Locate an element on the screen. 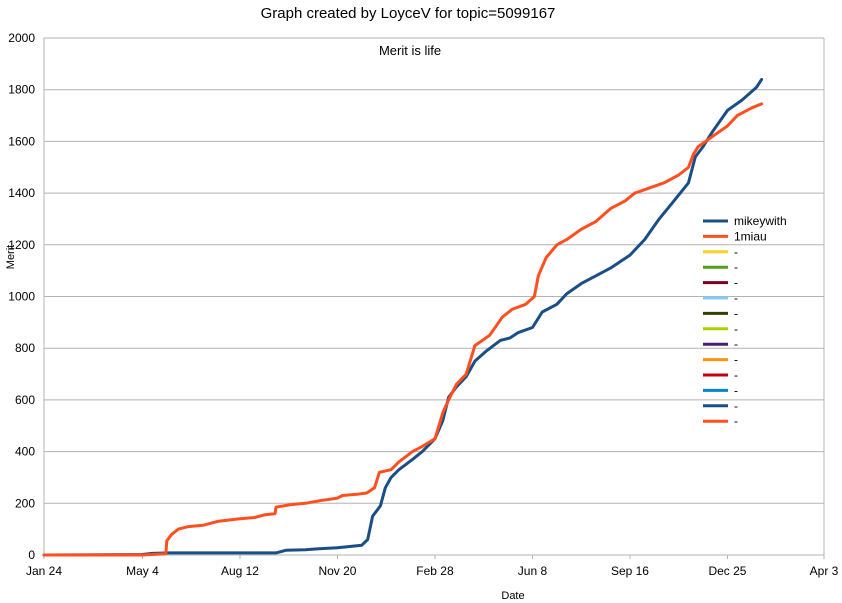  x-tick-label: Aug 12 is located at coordinates (240, 571).